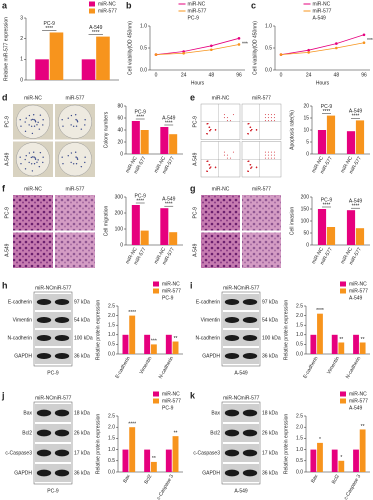 This screenshot has width=373, height=500. I want to click on x-tick-label: Bcl2, so click(336, 479).